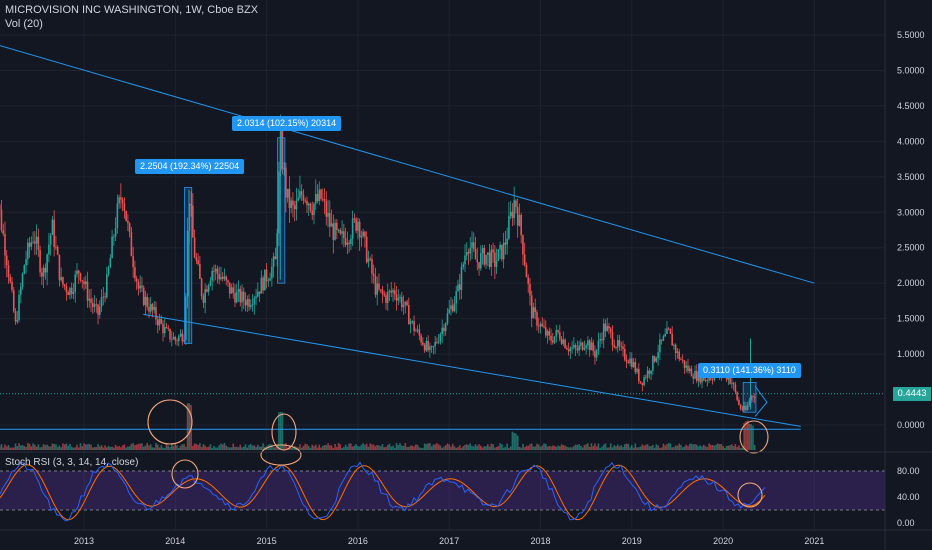 This screenshot has height=550, width=932. What do you see at coordinates (911, 354) in the screenshot?
I see `price-tick-label: 1.0000` at bounding box center [911, 354].